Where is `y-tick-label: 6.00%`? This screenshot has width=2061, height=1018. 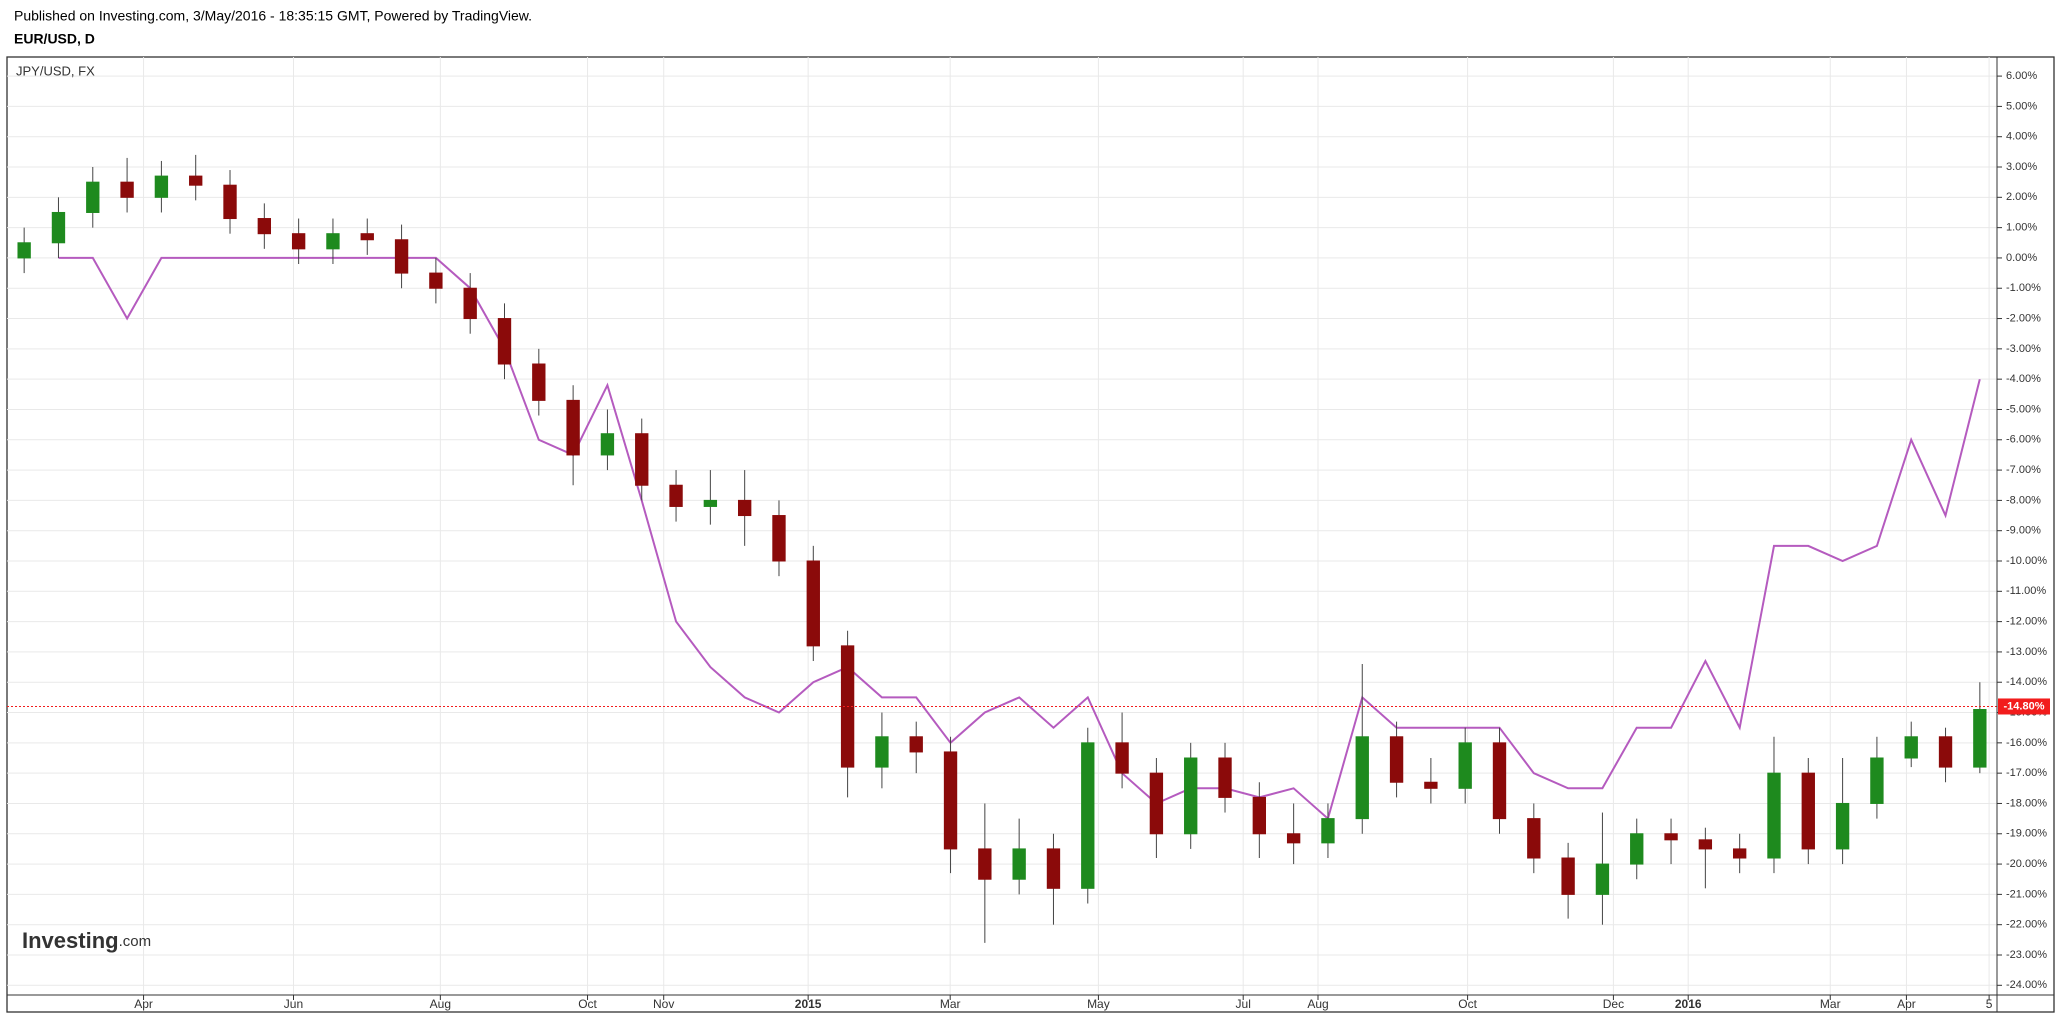
y-tick-label: 6.00% is located at coordinates (2021, 76).